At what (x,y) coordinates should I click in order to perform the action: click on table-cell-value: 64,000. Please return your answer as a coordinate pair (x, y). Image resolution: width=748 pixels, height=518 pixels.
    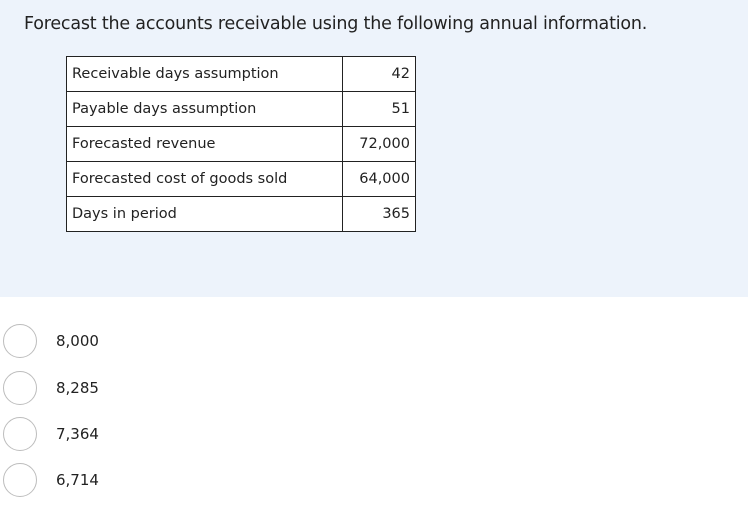
    Looking at the image, I should click on (379, 179).